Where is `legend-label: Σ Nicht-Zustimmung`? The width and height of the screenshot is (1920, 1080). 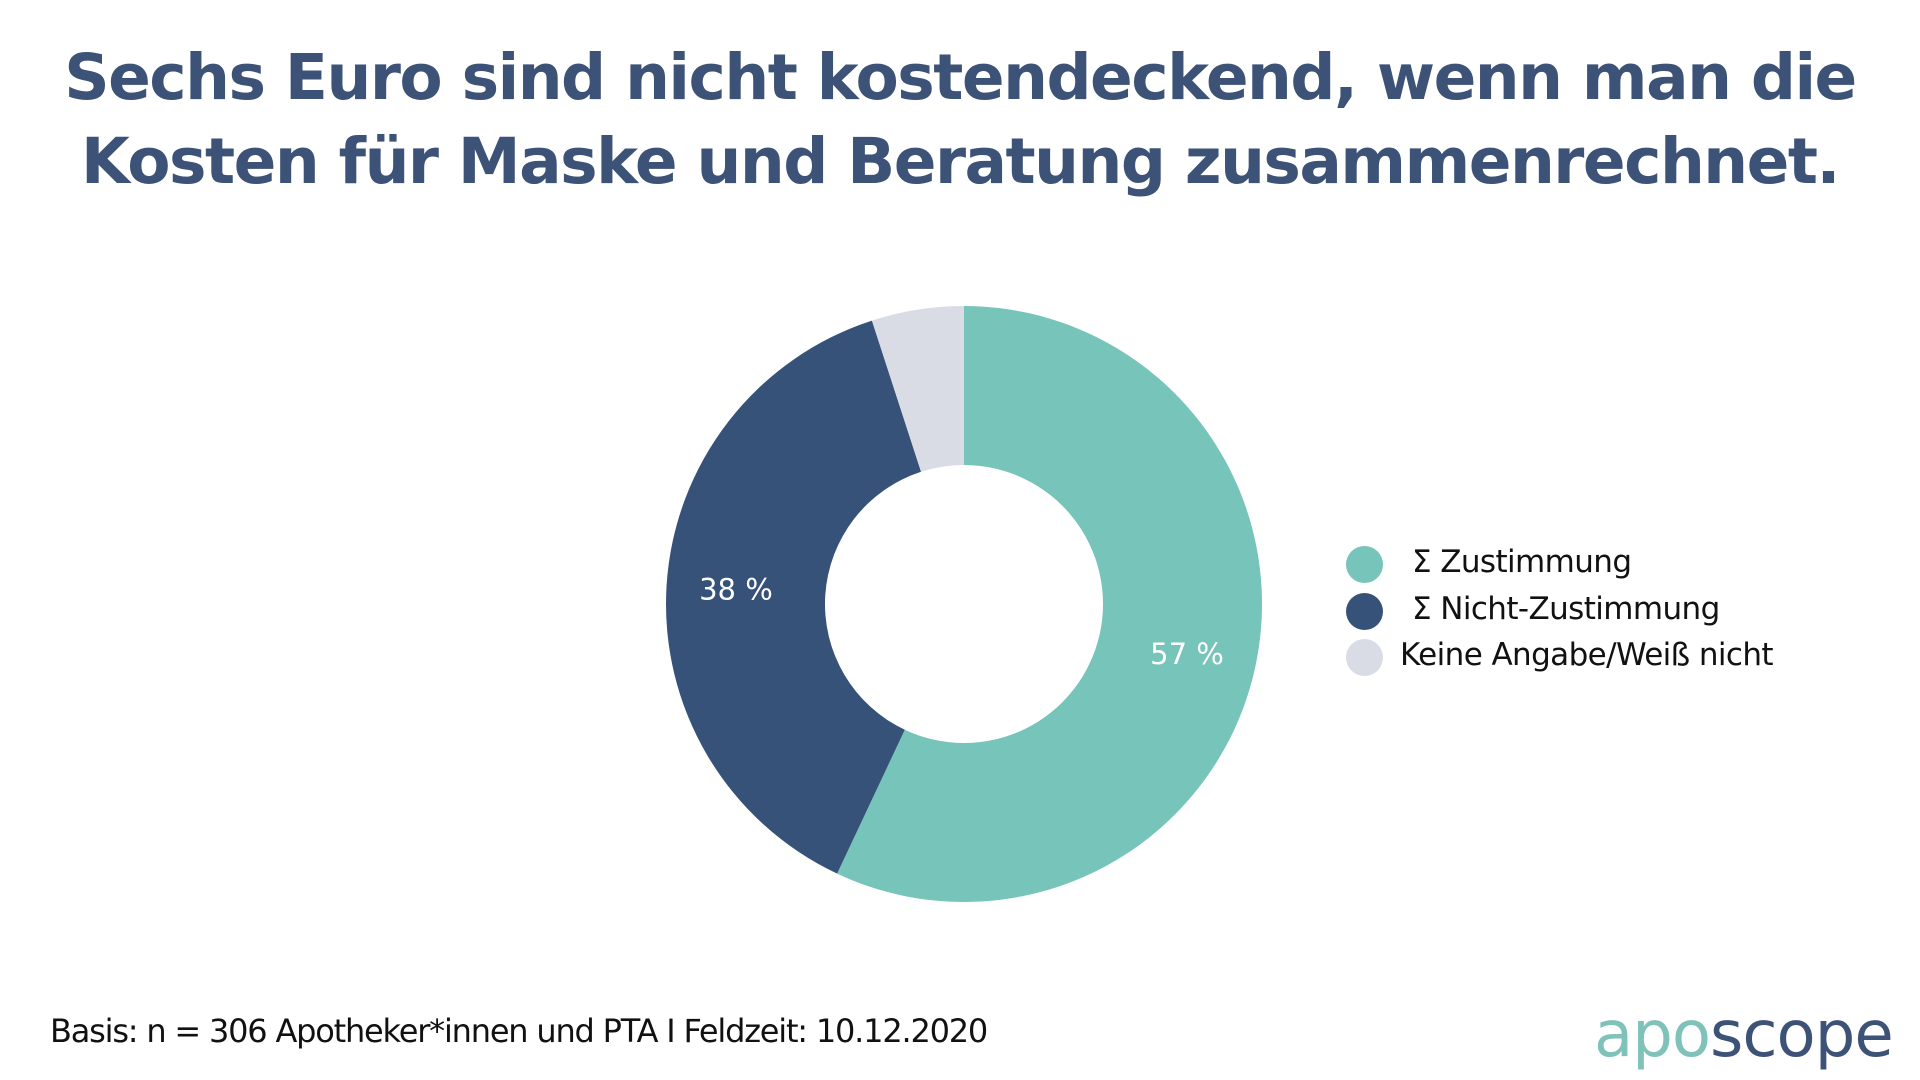 legend-label: Σ Nicht-Zustimmung is located at coordinates (1566, 608).